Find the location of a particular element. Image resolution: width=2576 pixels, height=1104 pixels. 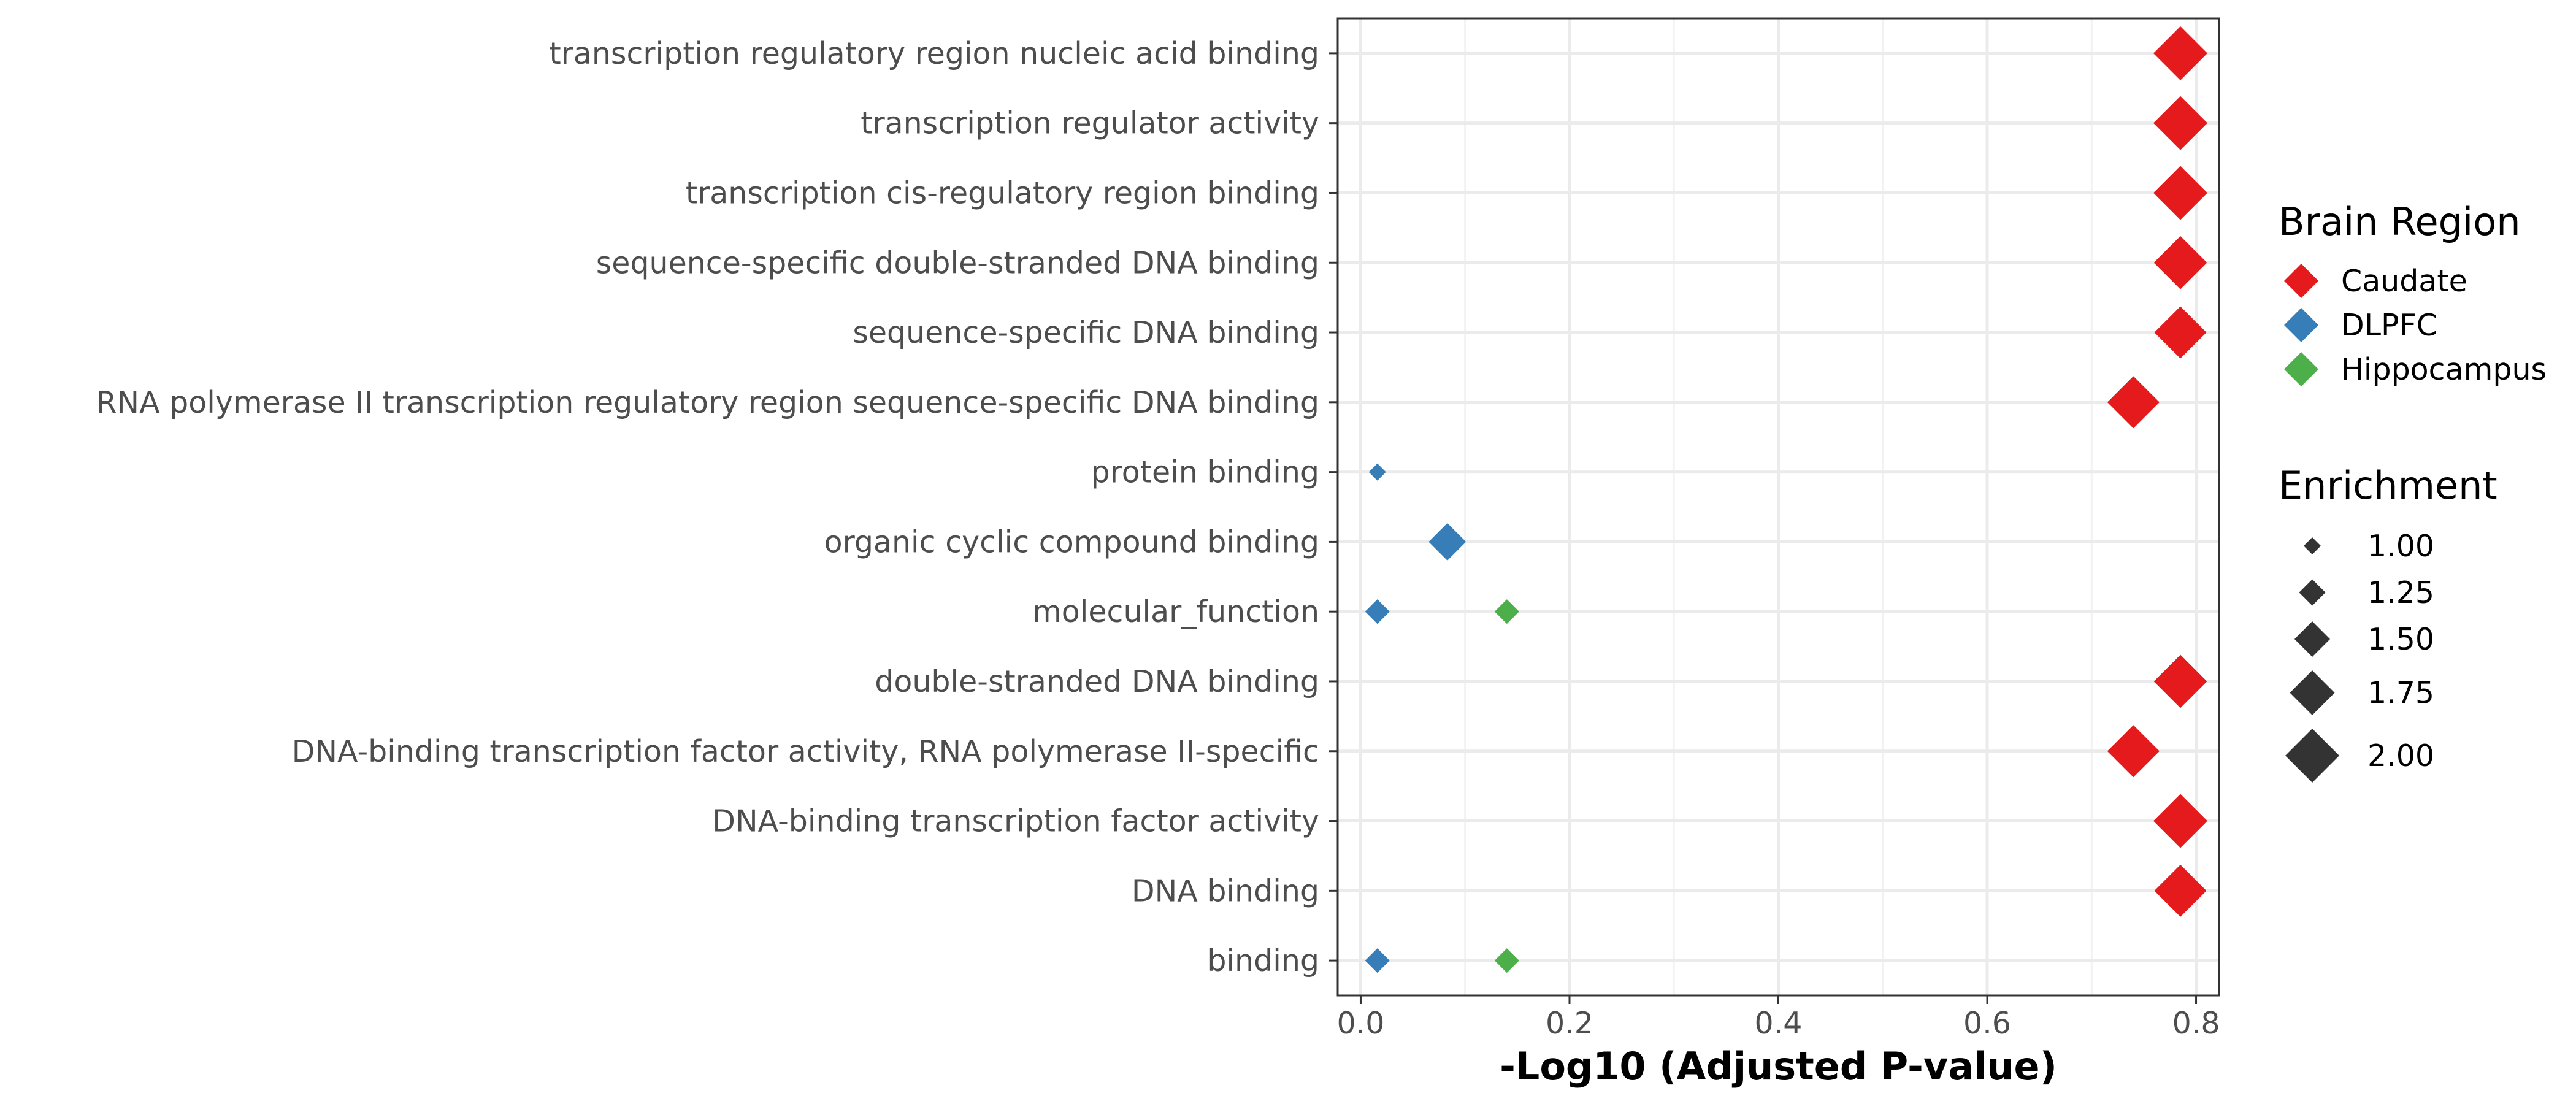

legend-label-dlpfc: DLPFC is located at coordinates (2389, 325).